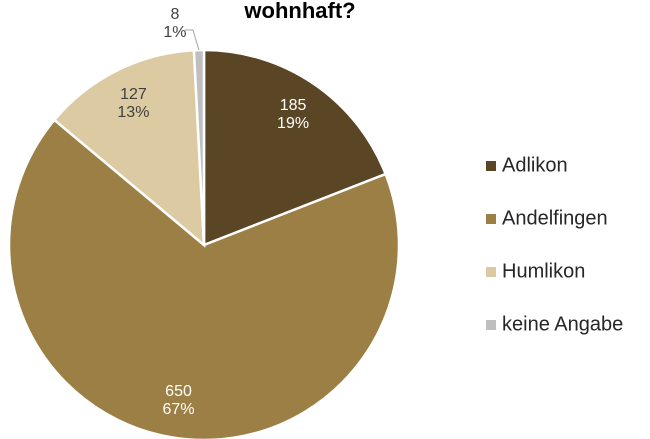  Describe the element at coordinates (293, 123) in the screenshot. I see `percent-label: 19%` at that location.